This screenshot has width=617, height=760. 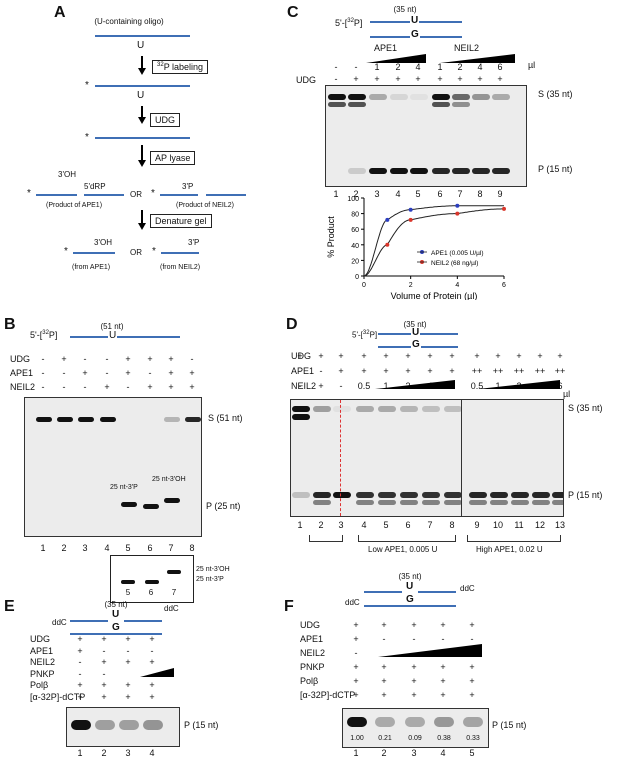 What do you see at coordinates (467, 48) in the screenshot?
I see `neil2-label: NEIL2` at bounding box center [467, 48].